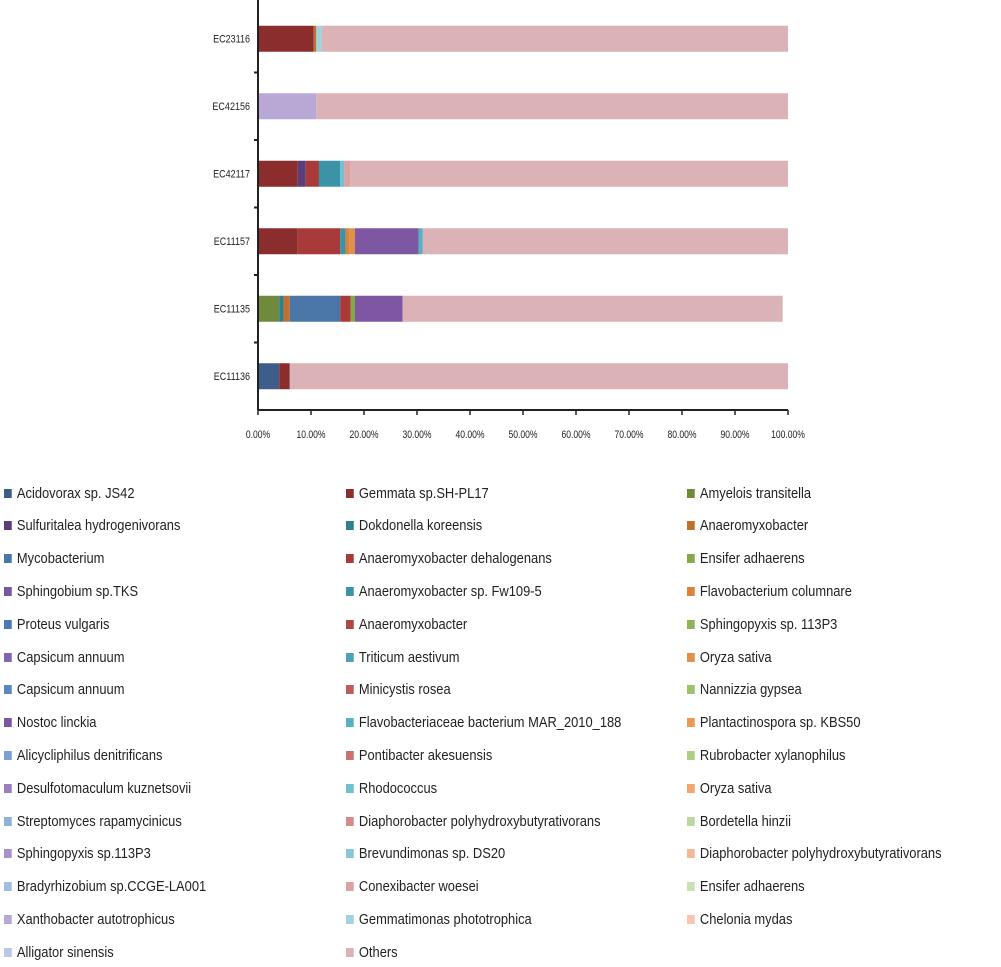 The image size is (1001, 967). Describe the element at coordinates (75, 493) in the screenshot. I see `legend-label: Acidovorax sp. JS42` at that location.